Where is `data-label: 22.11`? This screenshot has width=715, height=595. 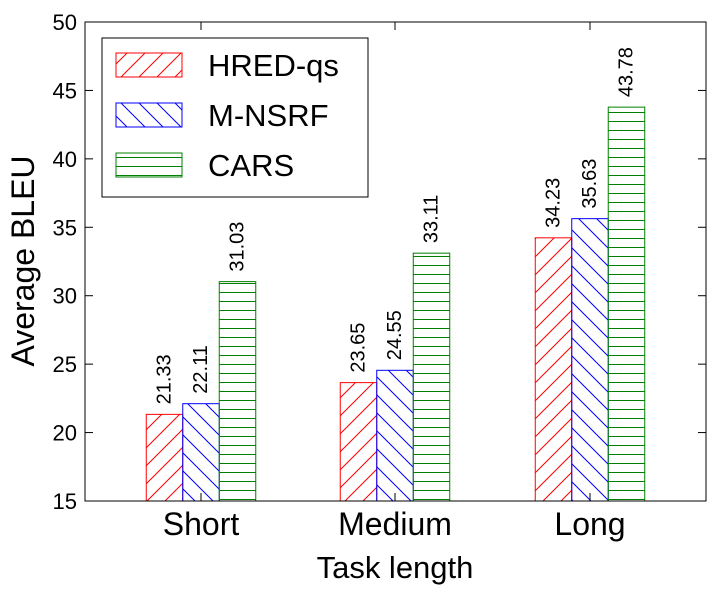
data-label: 22.11 is located at coordinates (201, 369).